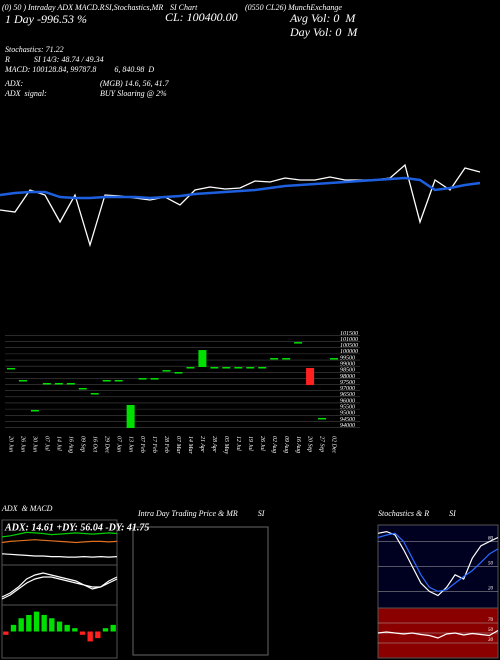  I want to click on x-tick-label: 26 Jun, so click(23, 444).